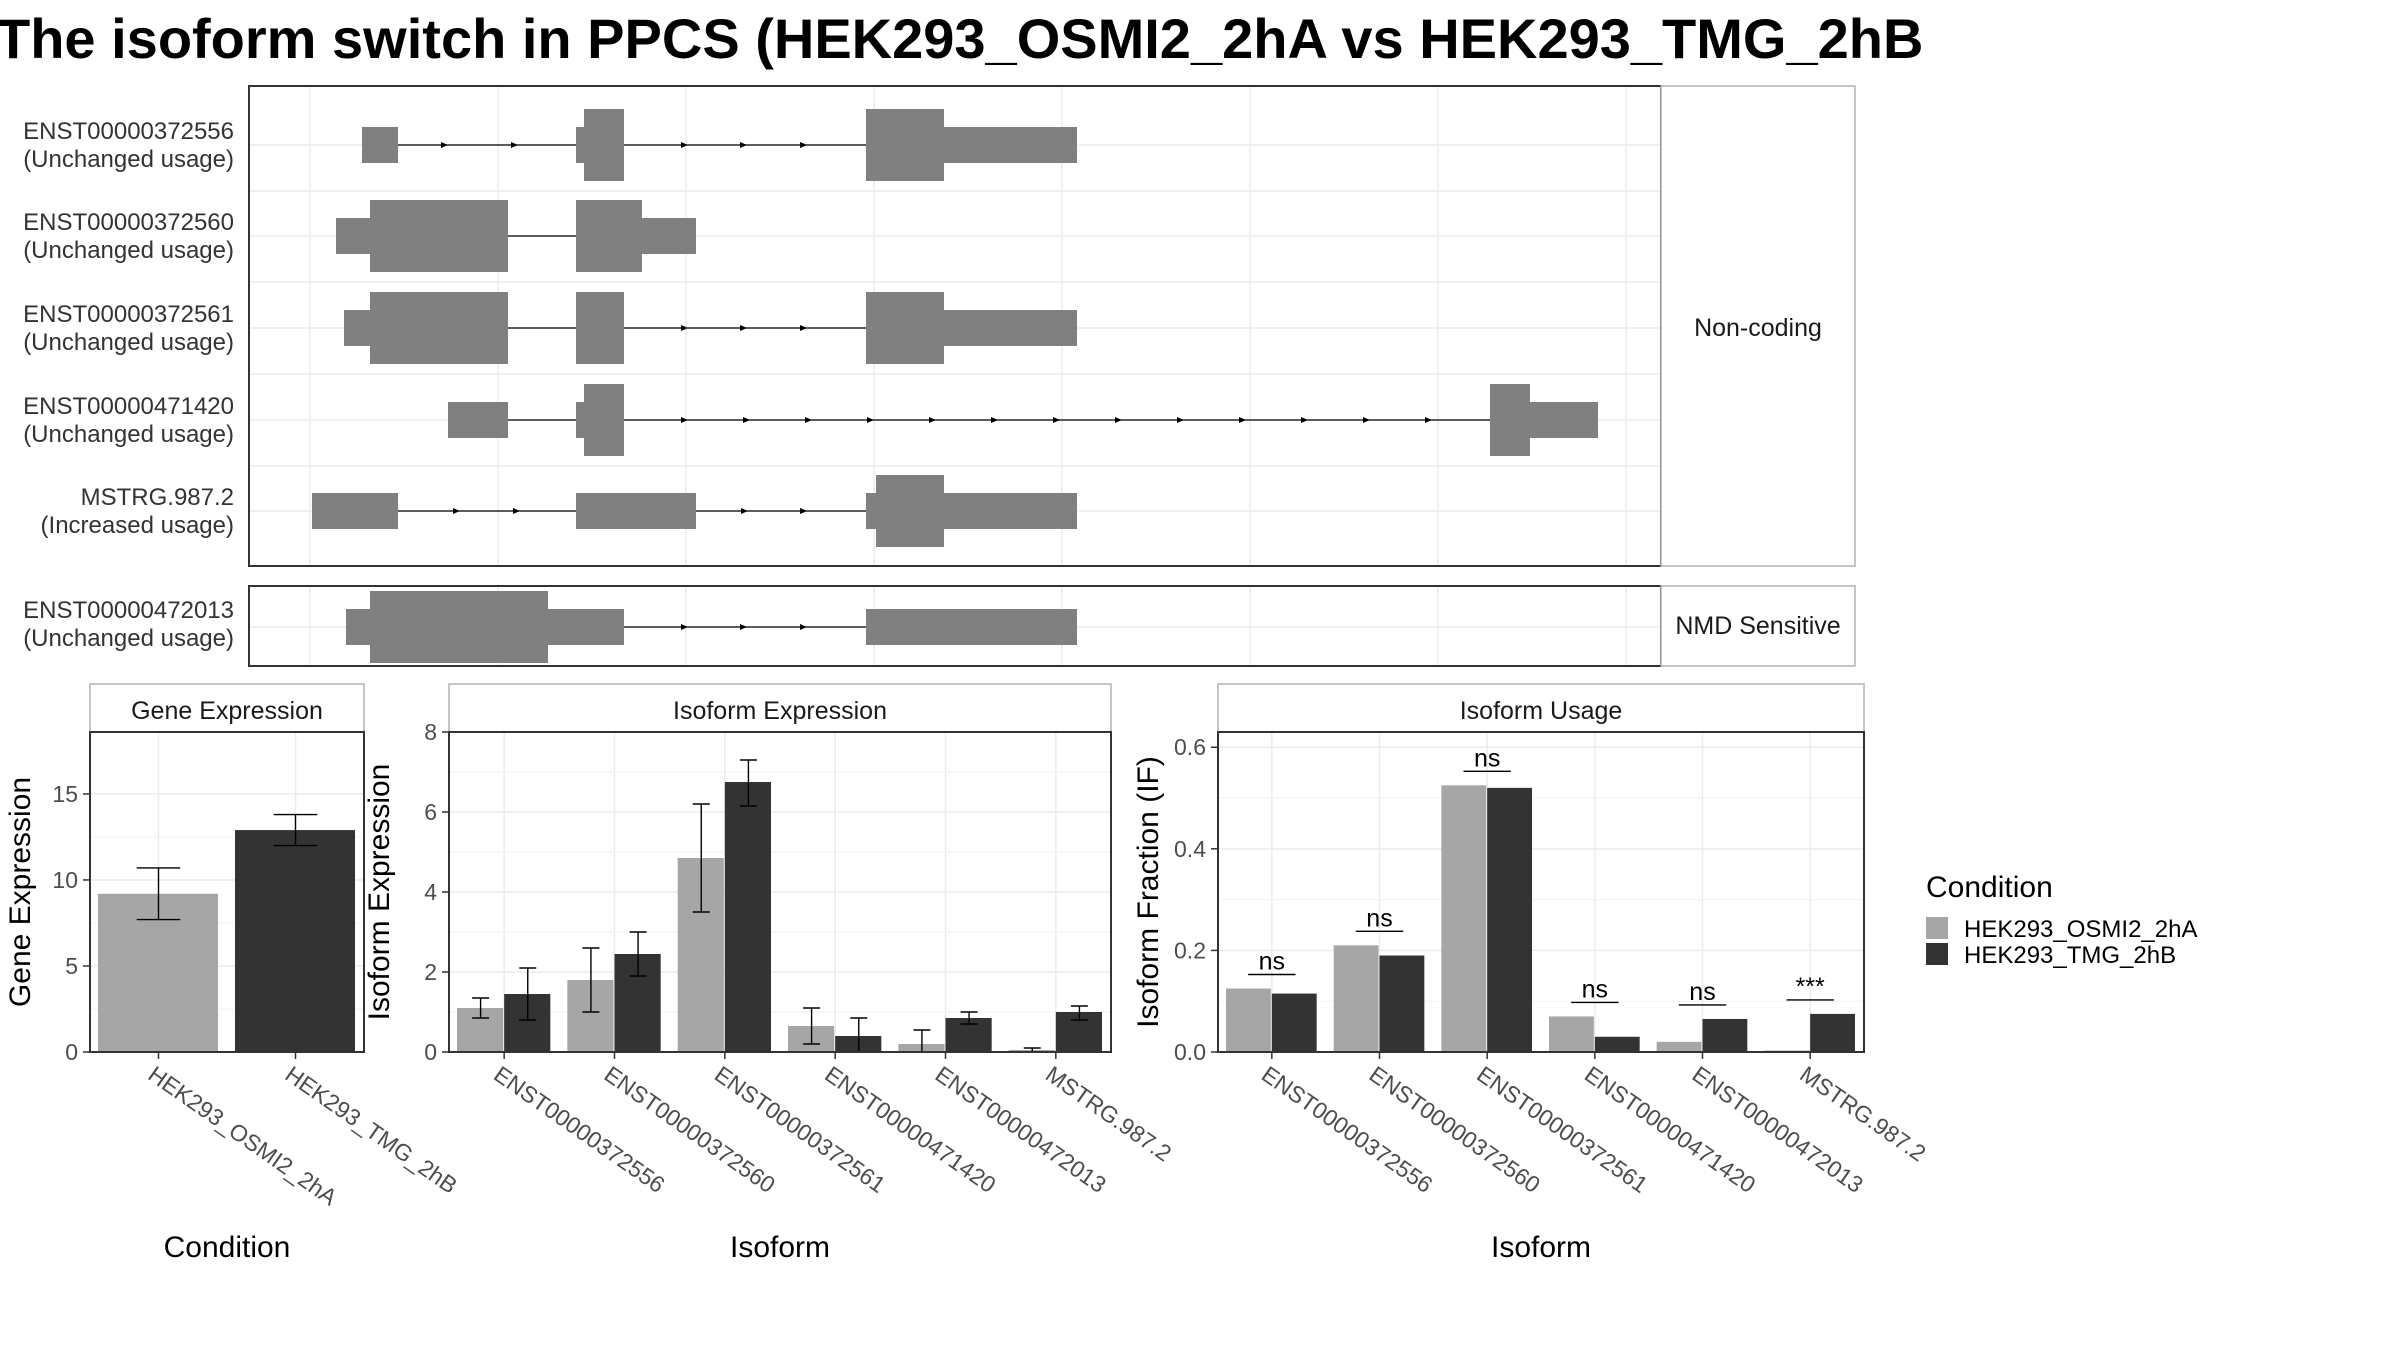 The image size is (2400, 1350). I want to click on transcript-id-label: ENST00000372560, so click(128, 222).